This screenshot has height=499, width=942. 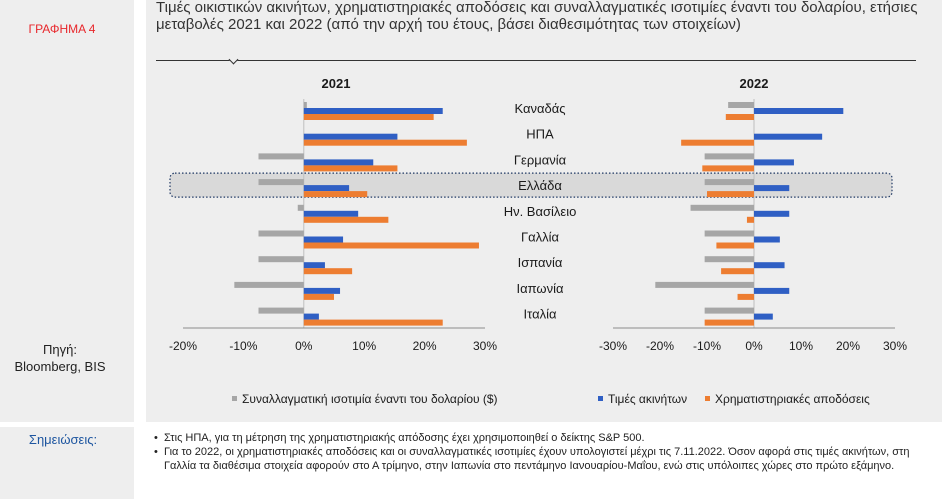 I want to click on figure-label: ΓΡΑΦΗΜΑ 4, so click(x=62, y=29).